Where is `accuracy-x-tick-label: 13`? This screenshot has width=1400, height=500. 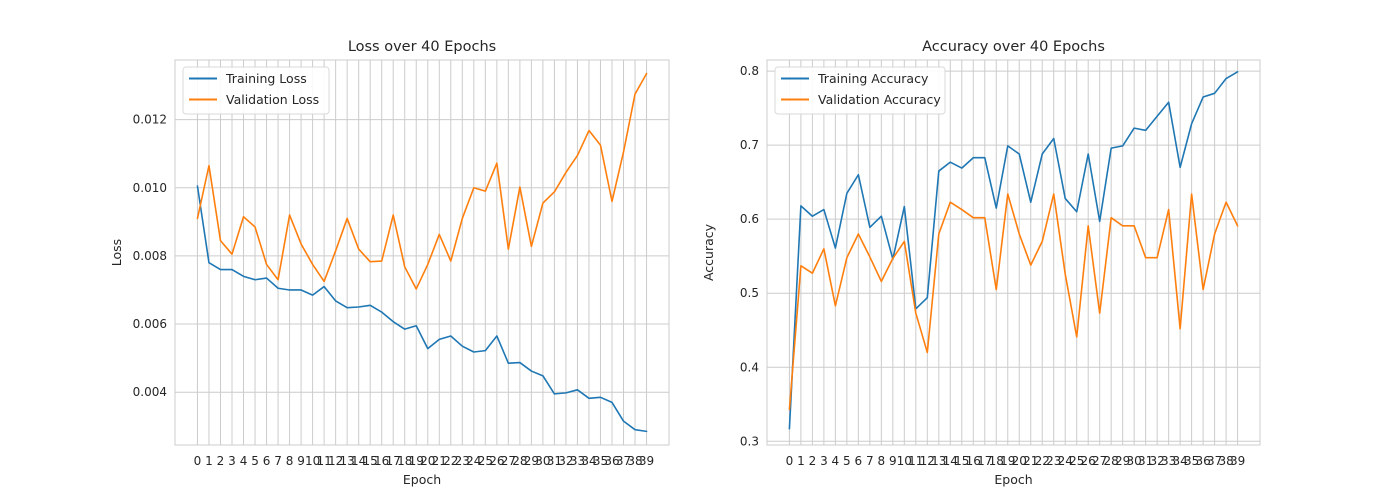
accuracy-x-tick-label: 13 is located at coordinates (938, 461).